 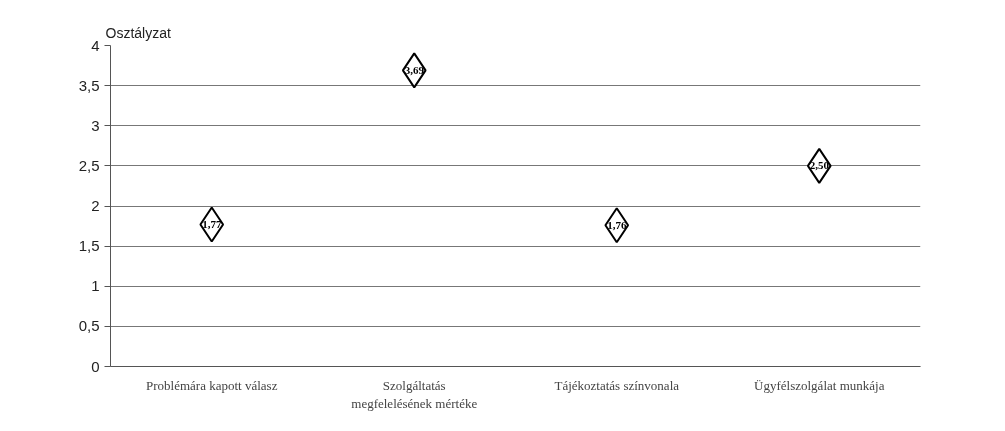 I want to click on x-tick-label: Problémára kapott válasz, so click(x=212, y=385).